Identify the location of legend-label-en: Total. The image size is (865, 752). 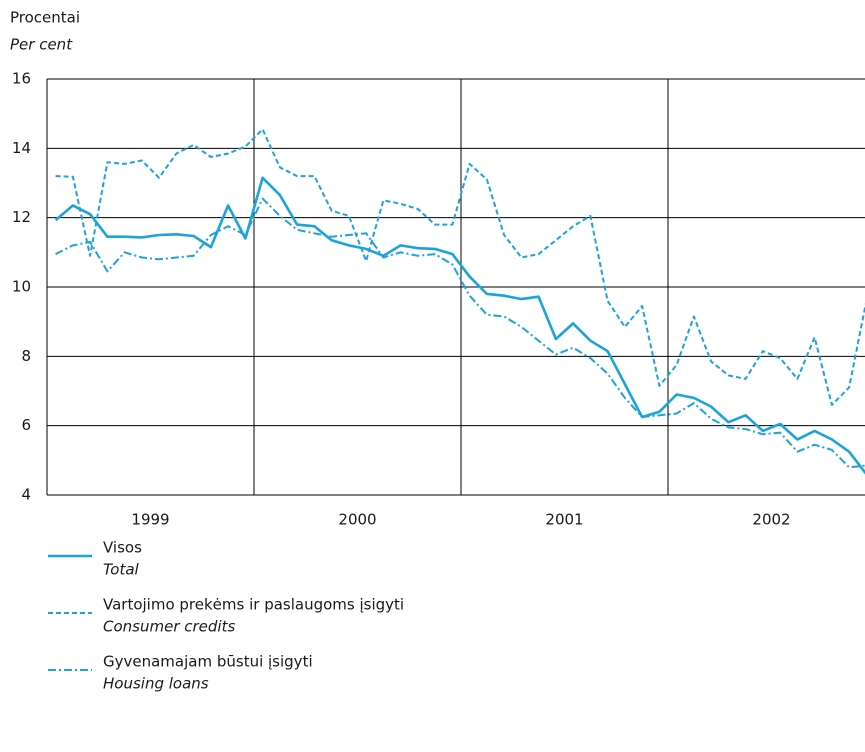
(121, 570).